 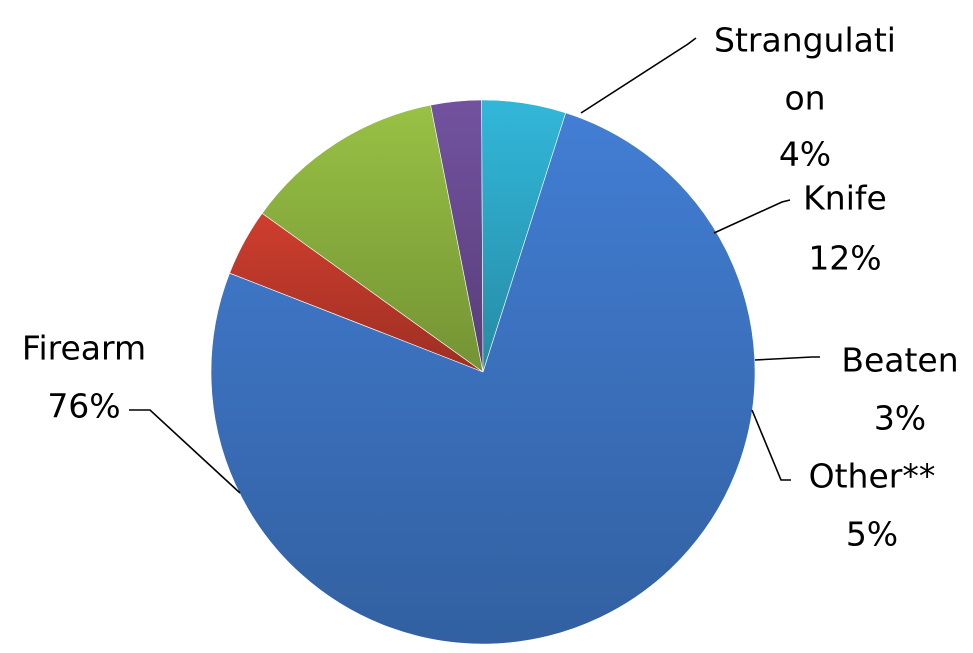 What do you see at coordinates (84, 348) in the screenshot?
I see `slice-category-label: Firearm` at bounding box center [84, 348].